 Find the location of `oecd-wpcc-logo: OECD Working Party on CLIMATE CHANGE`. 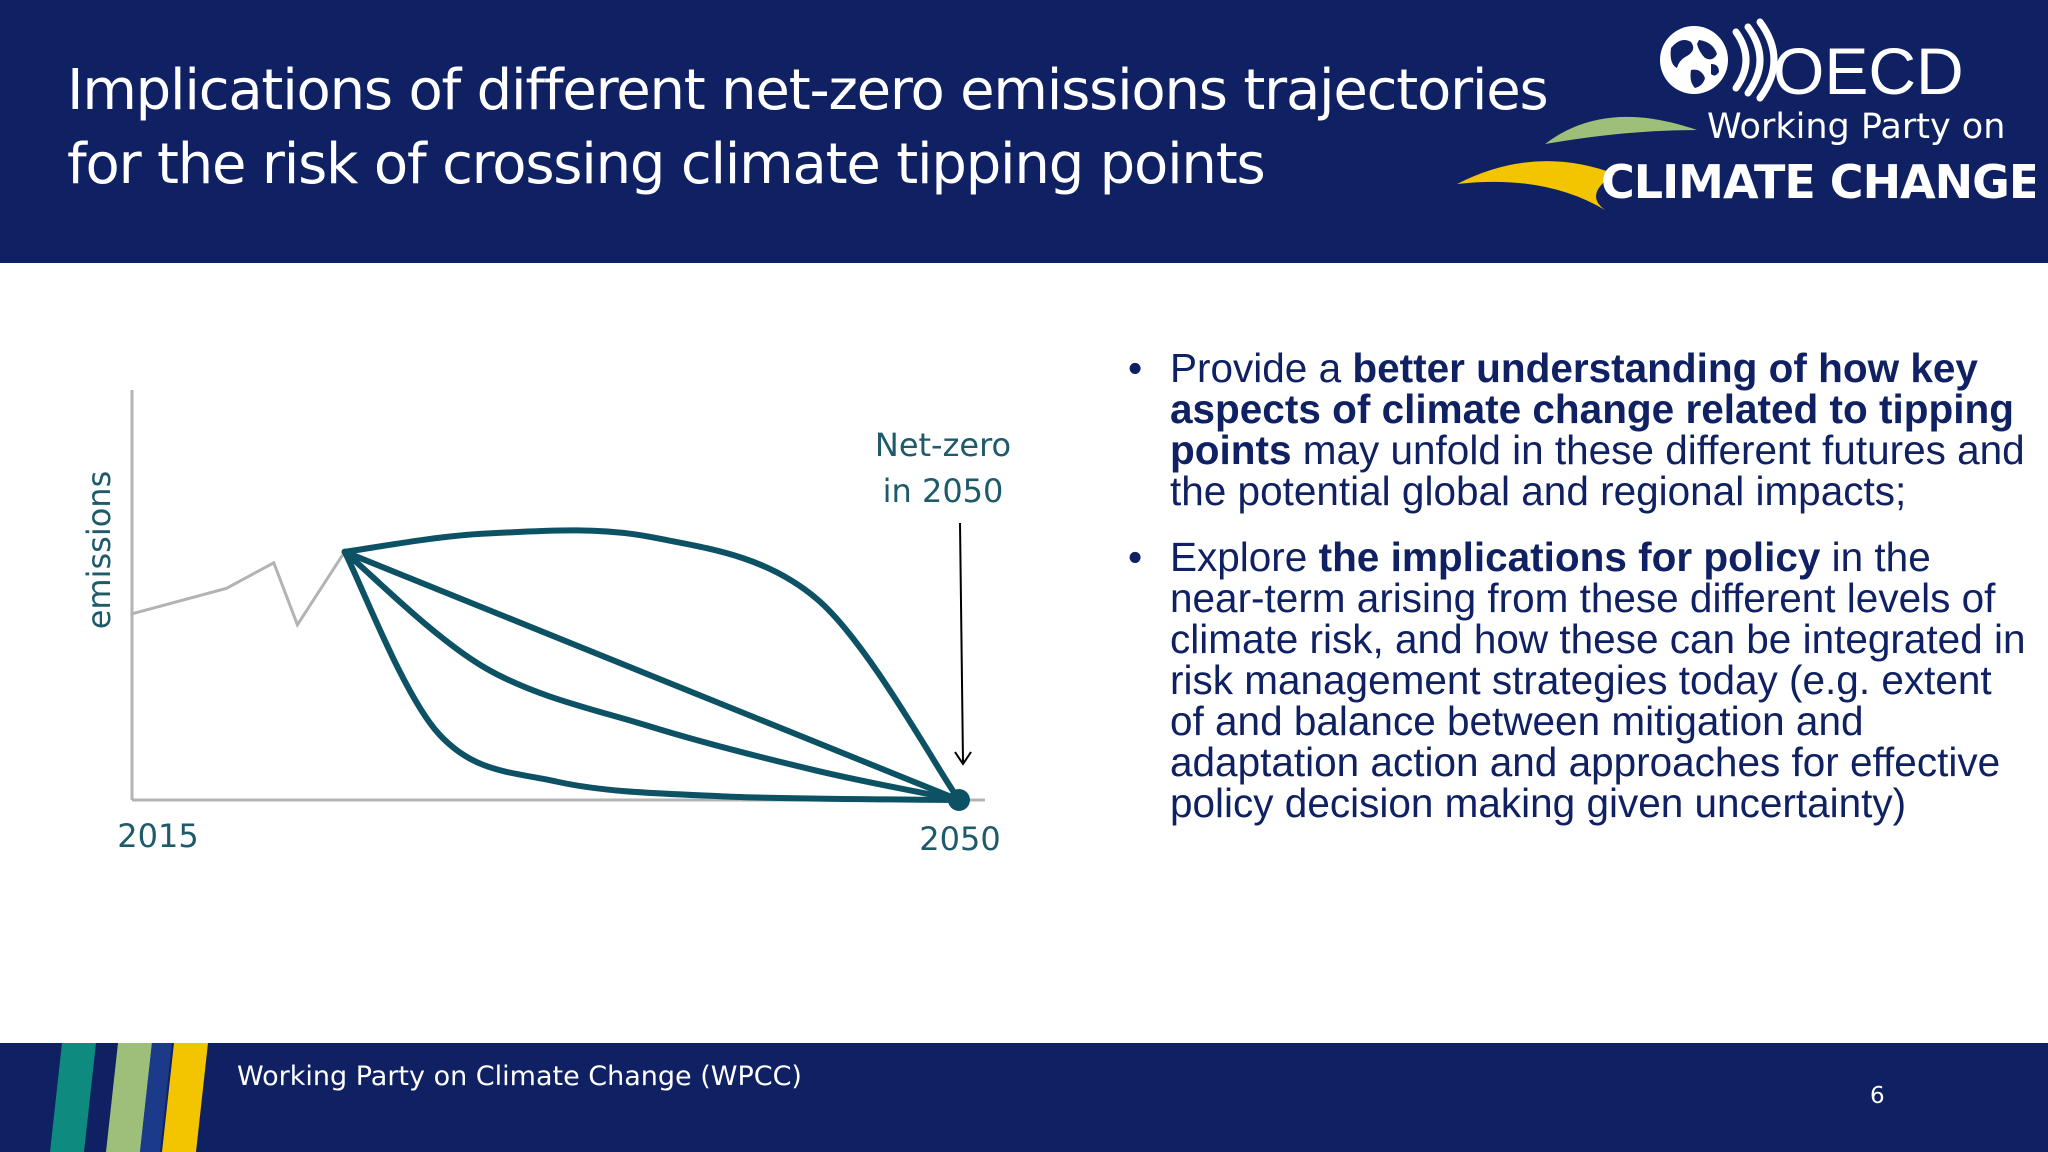

oecd-wpcc-logo: OECD Working Party on CLIMATE CHANGE is located at coordinates (1746, 114).